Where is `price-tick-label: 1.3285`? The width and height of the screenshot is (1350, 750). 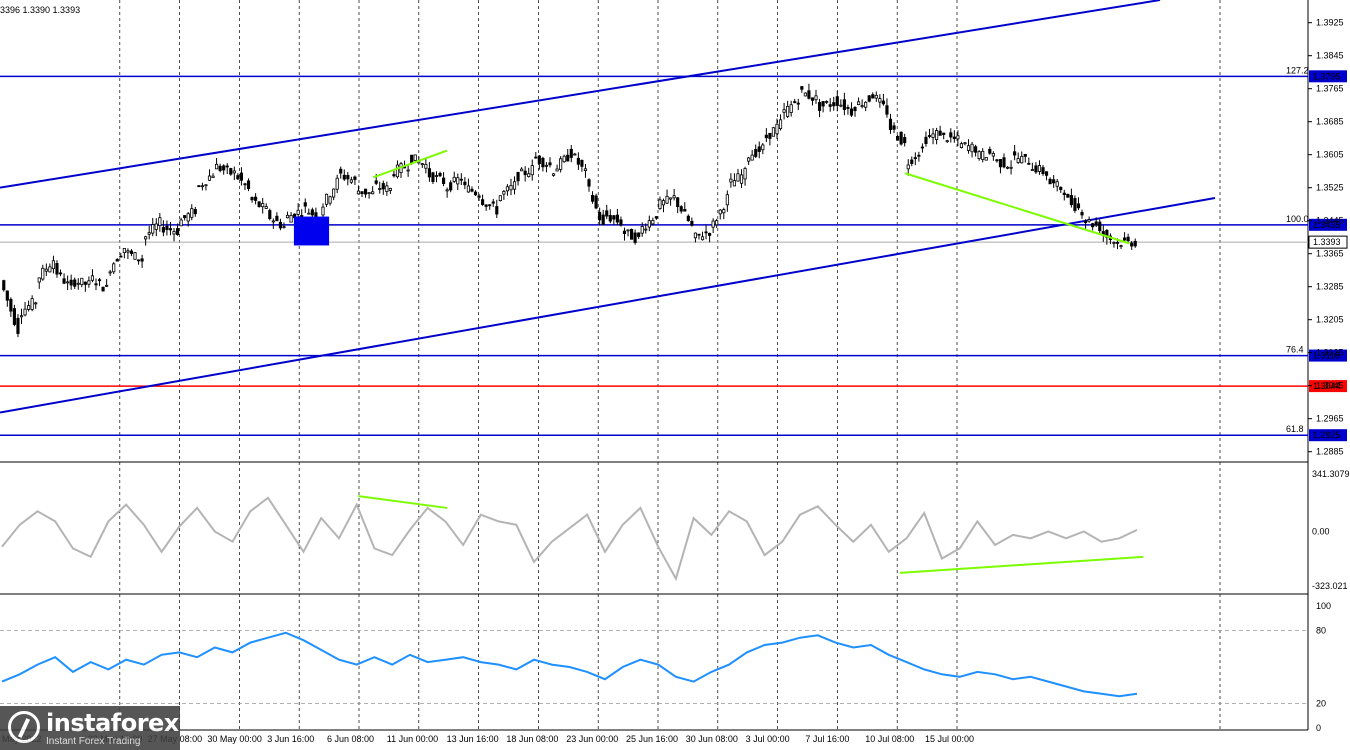
price-tick-label: 1.3285 is located at coordinates (1330, 287).